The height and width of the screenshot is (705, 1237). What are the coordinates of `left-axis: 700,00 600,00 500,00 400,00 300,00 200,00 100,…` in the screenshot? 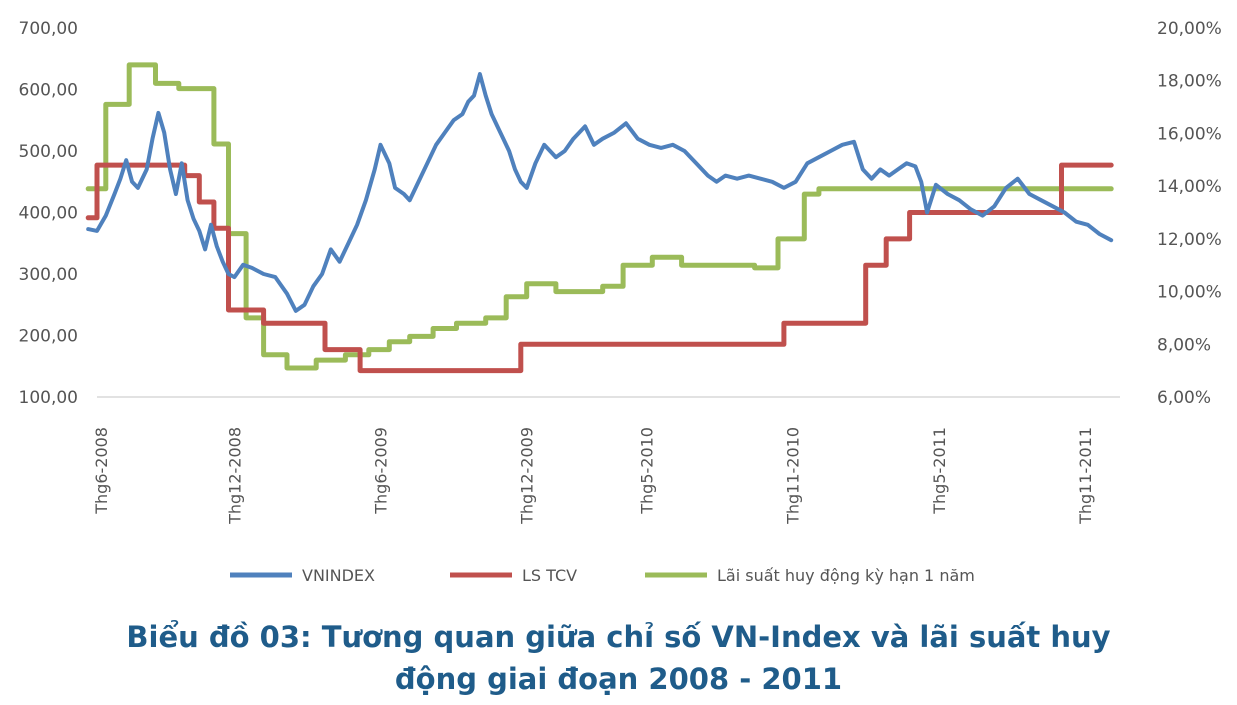 It's located at (48, 213).